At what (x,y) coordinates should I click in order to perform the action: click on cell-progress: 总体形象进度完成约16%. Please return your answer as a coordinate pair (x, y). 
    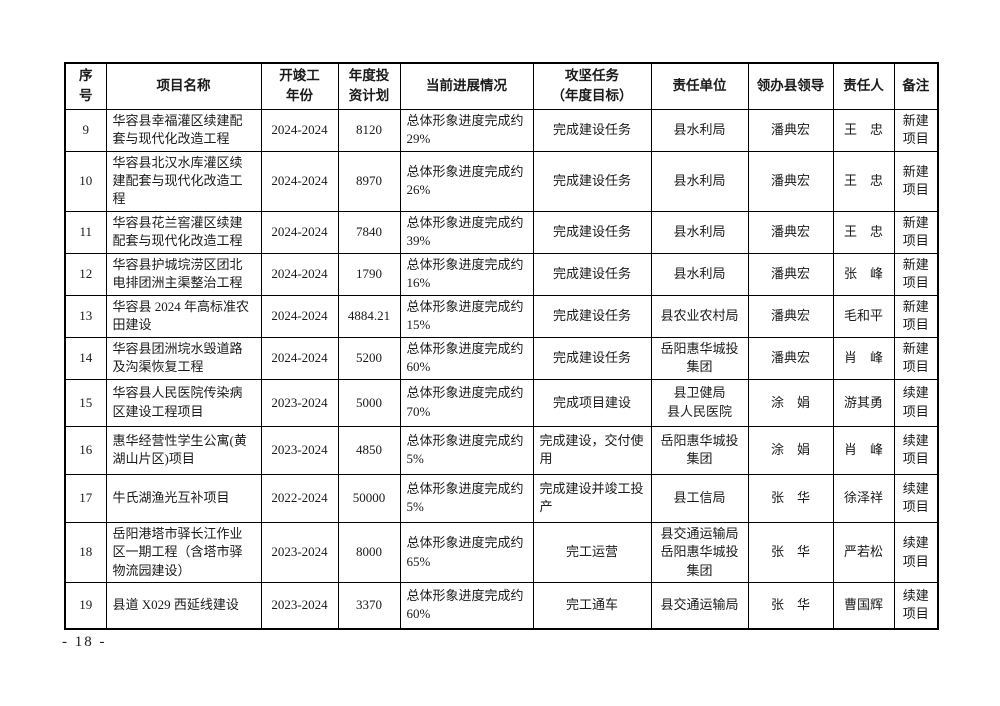
    Looking at the image, I should click on (466, 274).